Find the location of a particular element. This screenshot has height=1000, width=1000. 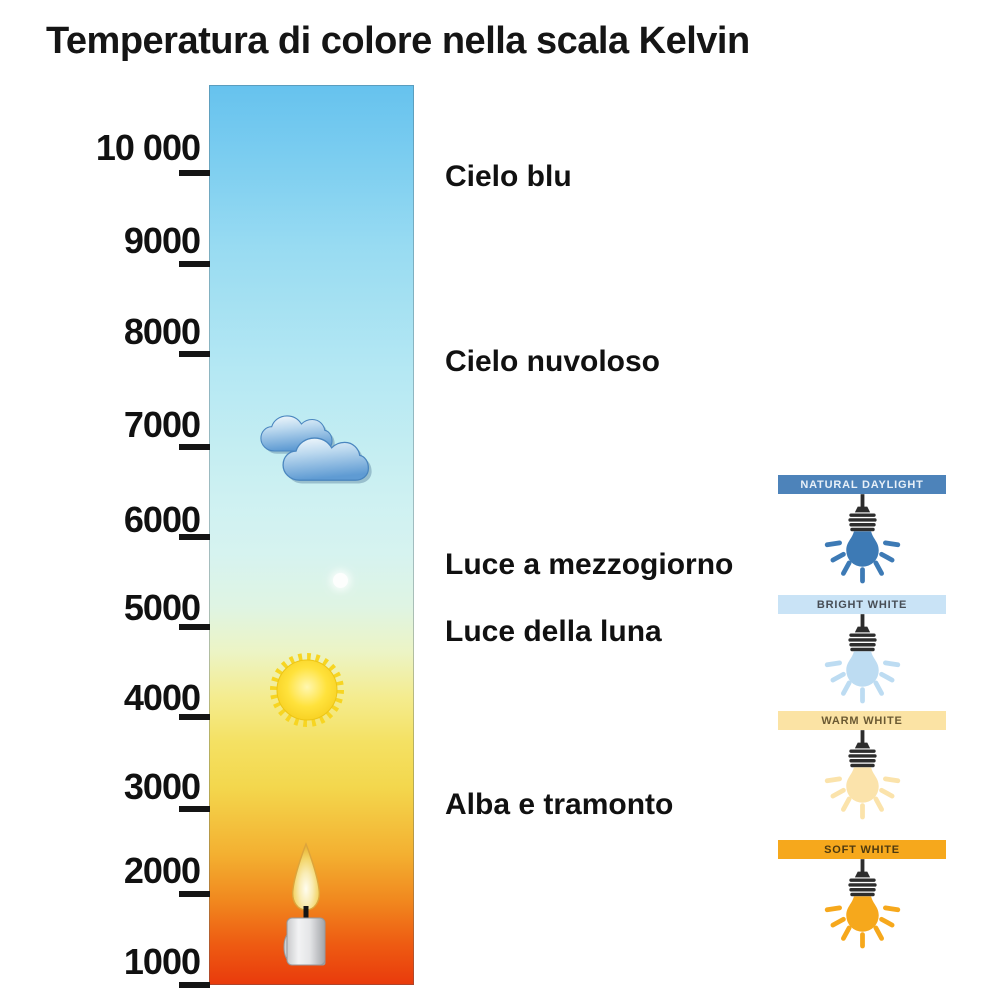

scale-label-2000: 2000 is located at coordinates (162, 870).